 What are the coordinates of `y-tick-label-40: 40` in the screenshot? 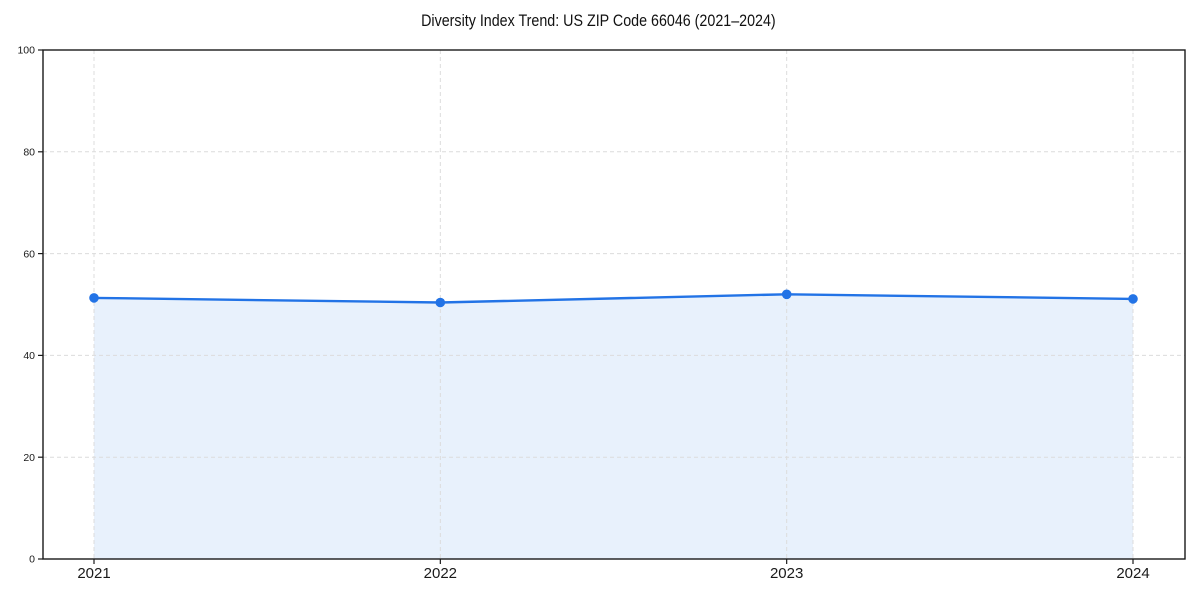 It's located at (29, 356).